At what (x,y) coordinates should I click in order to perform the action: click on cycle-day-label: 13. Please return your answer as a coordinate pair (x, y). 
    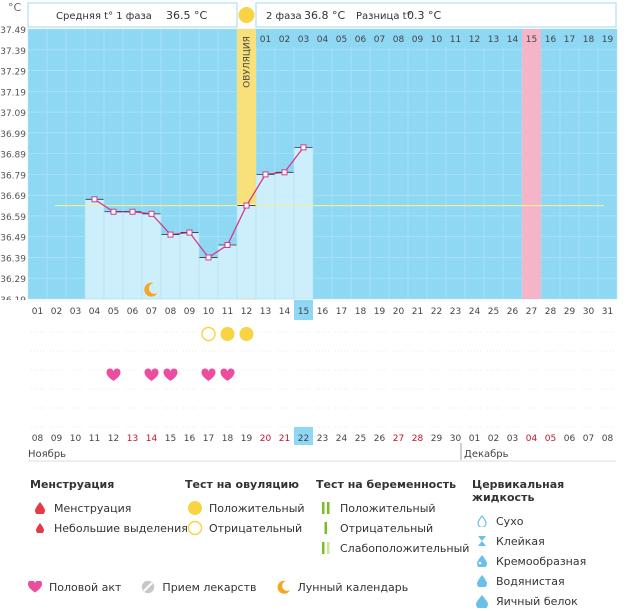
    Looking at the image, I should click on (265, 312).